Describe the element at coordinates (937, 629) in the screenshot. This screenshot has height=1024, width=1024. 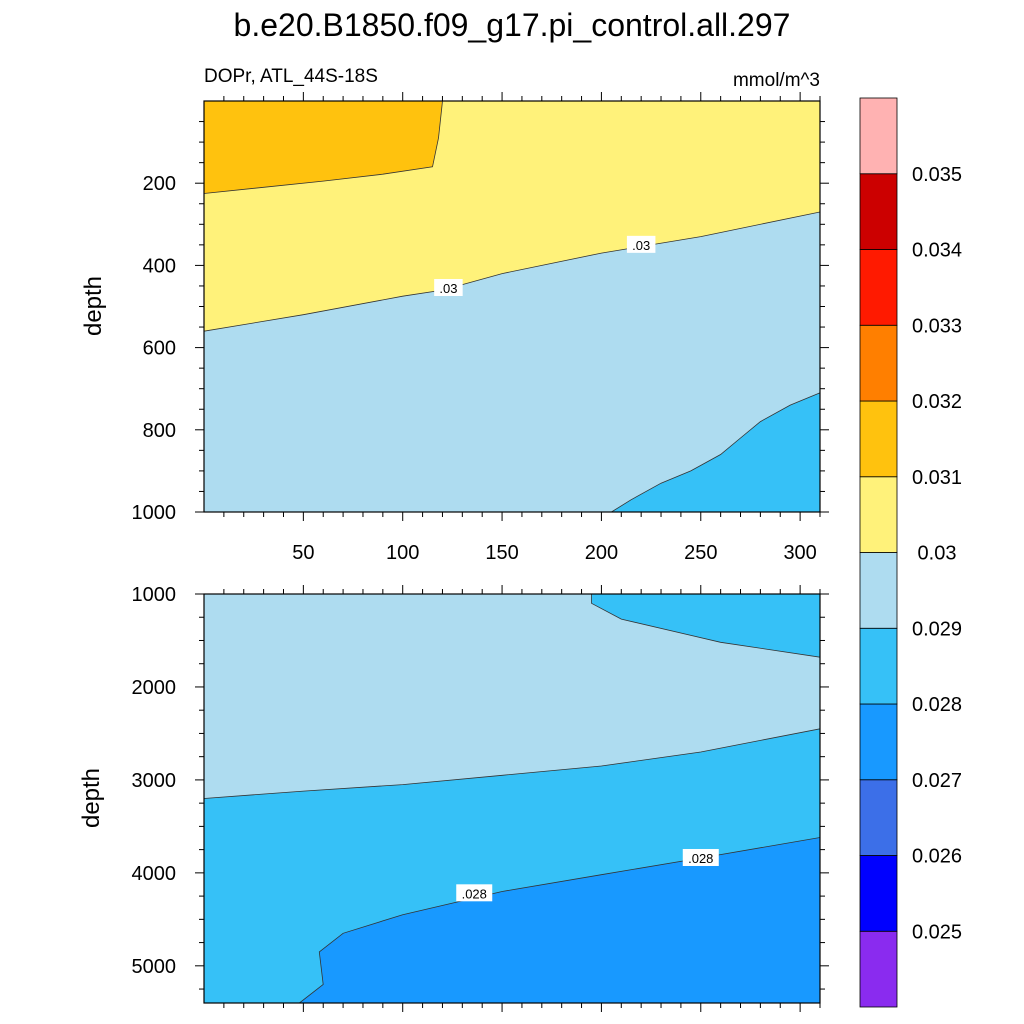
I see `colorbar-label-4: 0.029` at that location.